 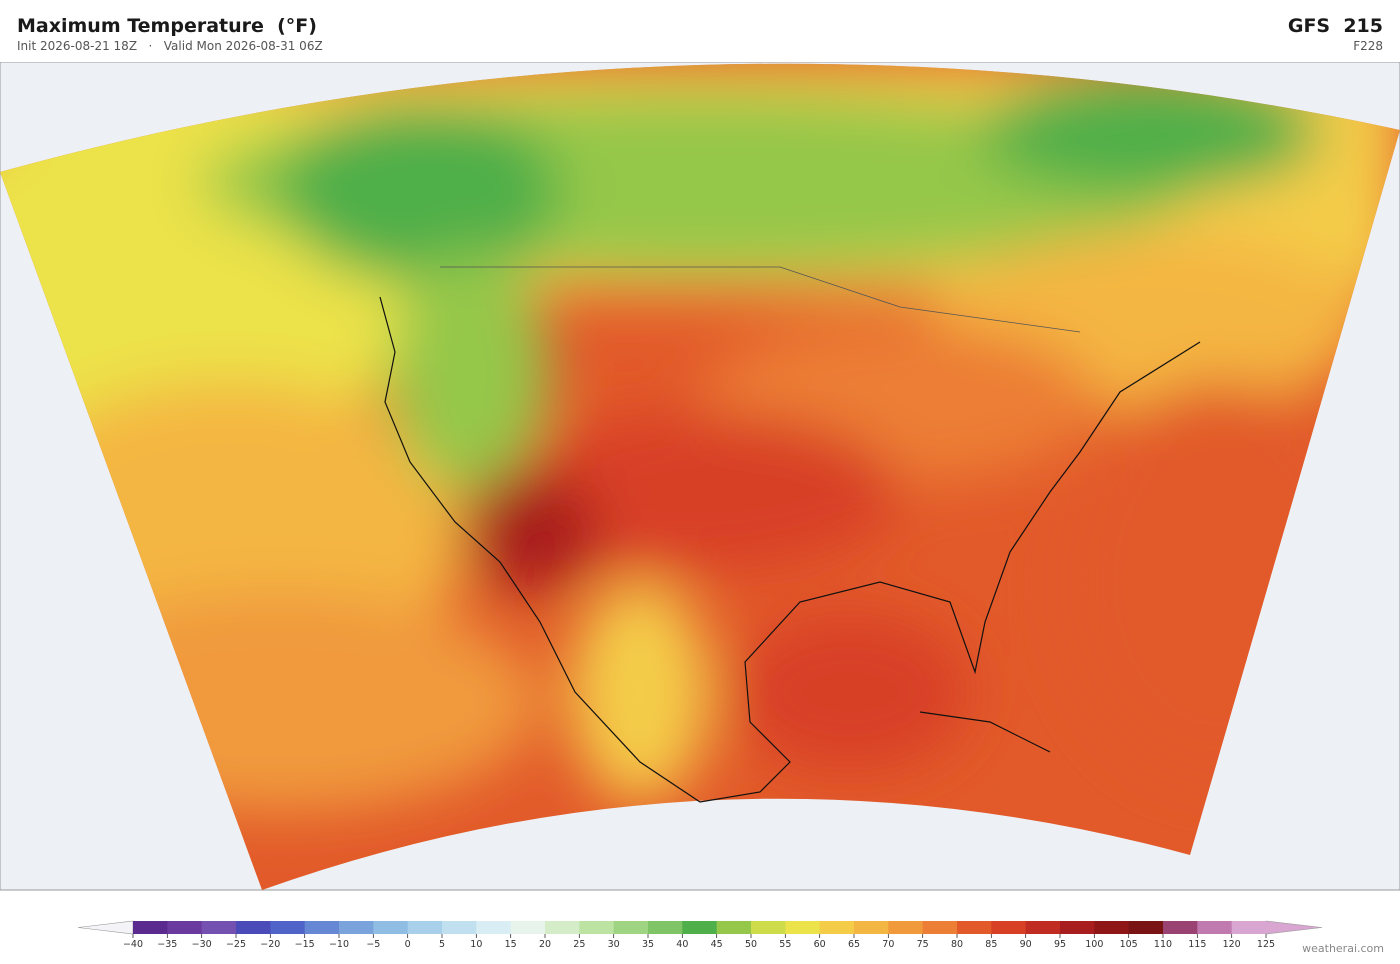 I want to click on tick-label: 70, so click(x=888, y=944).